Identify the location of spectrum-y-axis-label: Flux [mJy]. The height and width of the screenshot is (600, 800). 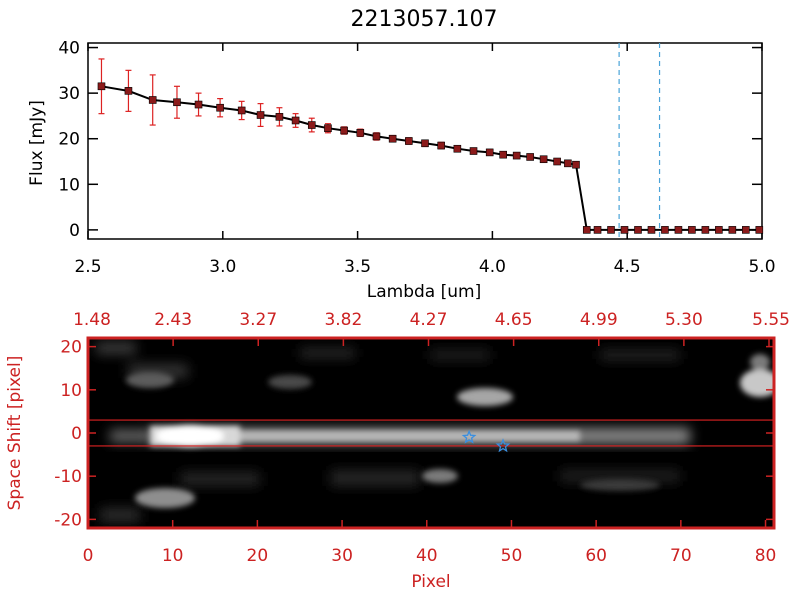
(37, 143).